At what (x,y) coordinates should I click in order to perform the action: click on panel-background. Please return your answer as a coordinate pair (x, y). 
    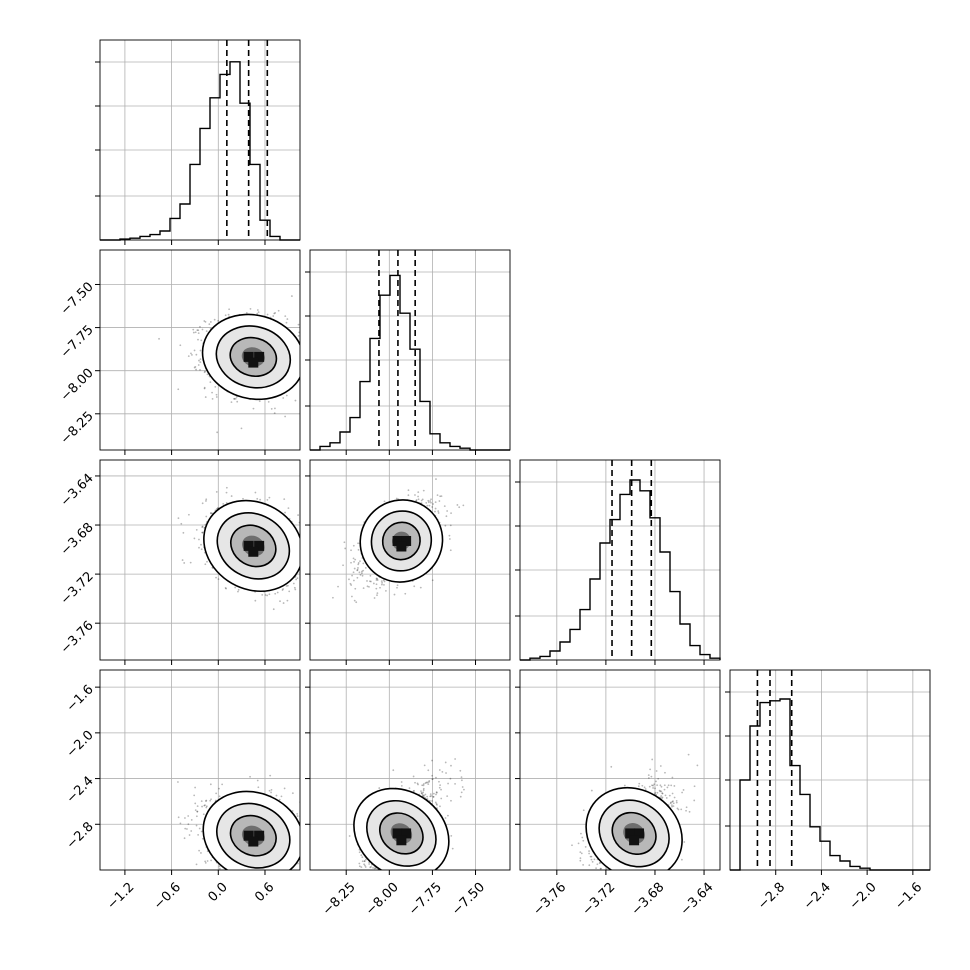
    Looking at the image, I should click on (830, 770).